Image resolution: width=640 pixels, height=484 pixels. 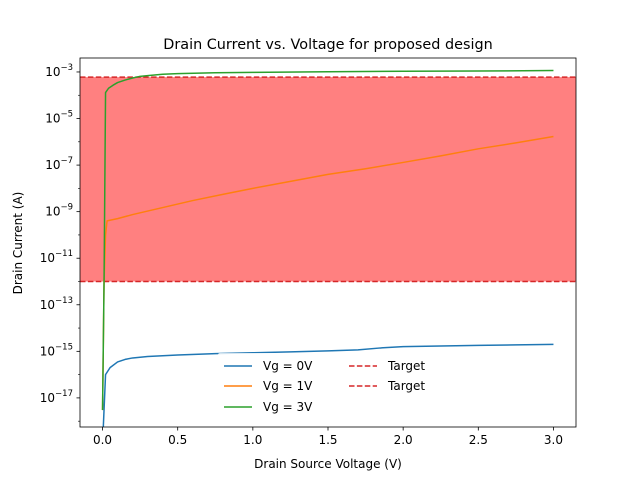 What do you see at coordinates (59, 118) in the screenshot?
I see `y-tick-label: 10⁻⁵` at bounding box center [59, 118].